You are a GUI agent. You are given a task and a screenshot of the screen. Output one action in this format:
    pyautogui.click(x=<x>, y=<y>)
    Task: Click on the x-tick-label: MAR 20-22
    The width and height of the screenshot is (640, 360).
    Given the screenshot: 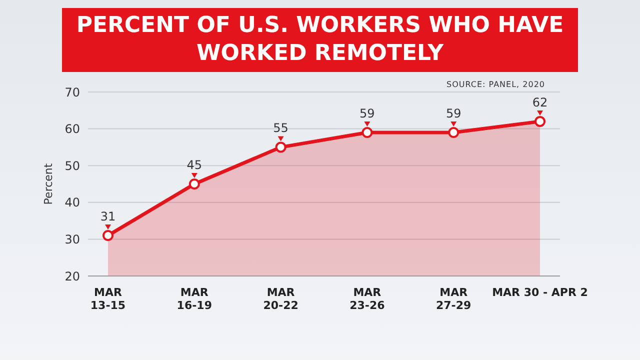 What is the action you would take?
    pyautogui.click(x=280, y=299)
    